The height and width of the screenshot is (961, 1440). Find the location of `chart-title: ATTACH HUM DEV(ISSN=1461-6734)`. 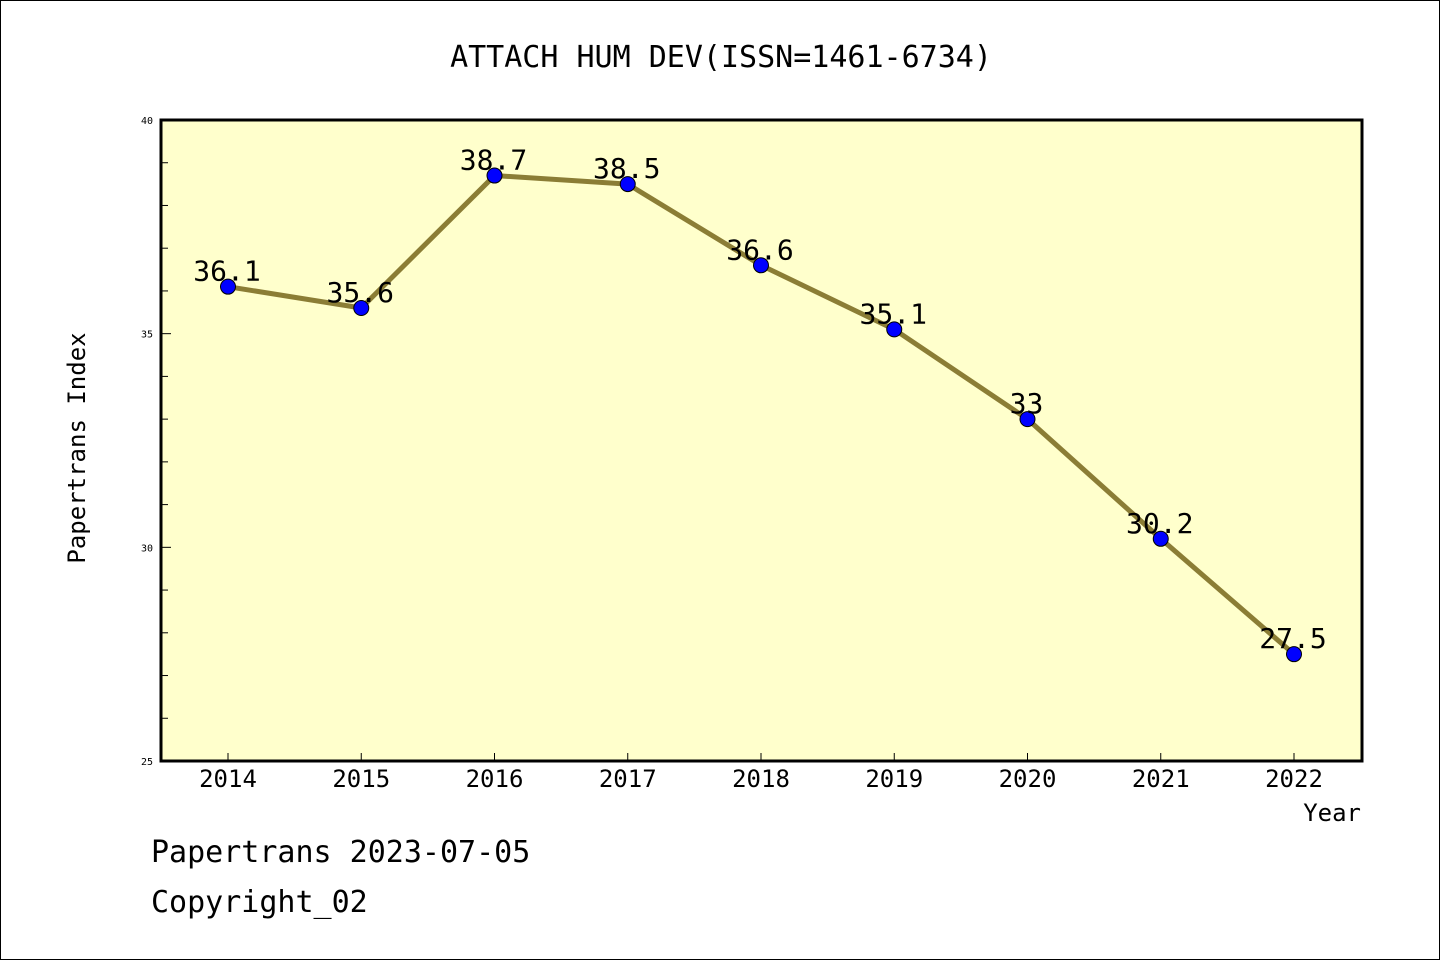

chart-title: ATTACH HUM DEV(ISSN=1461-6734) is located at coordinates (721, 57).